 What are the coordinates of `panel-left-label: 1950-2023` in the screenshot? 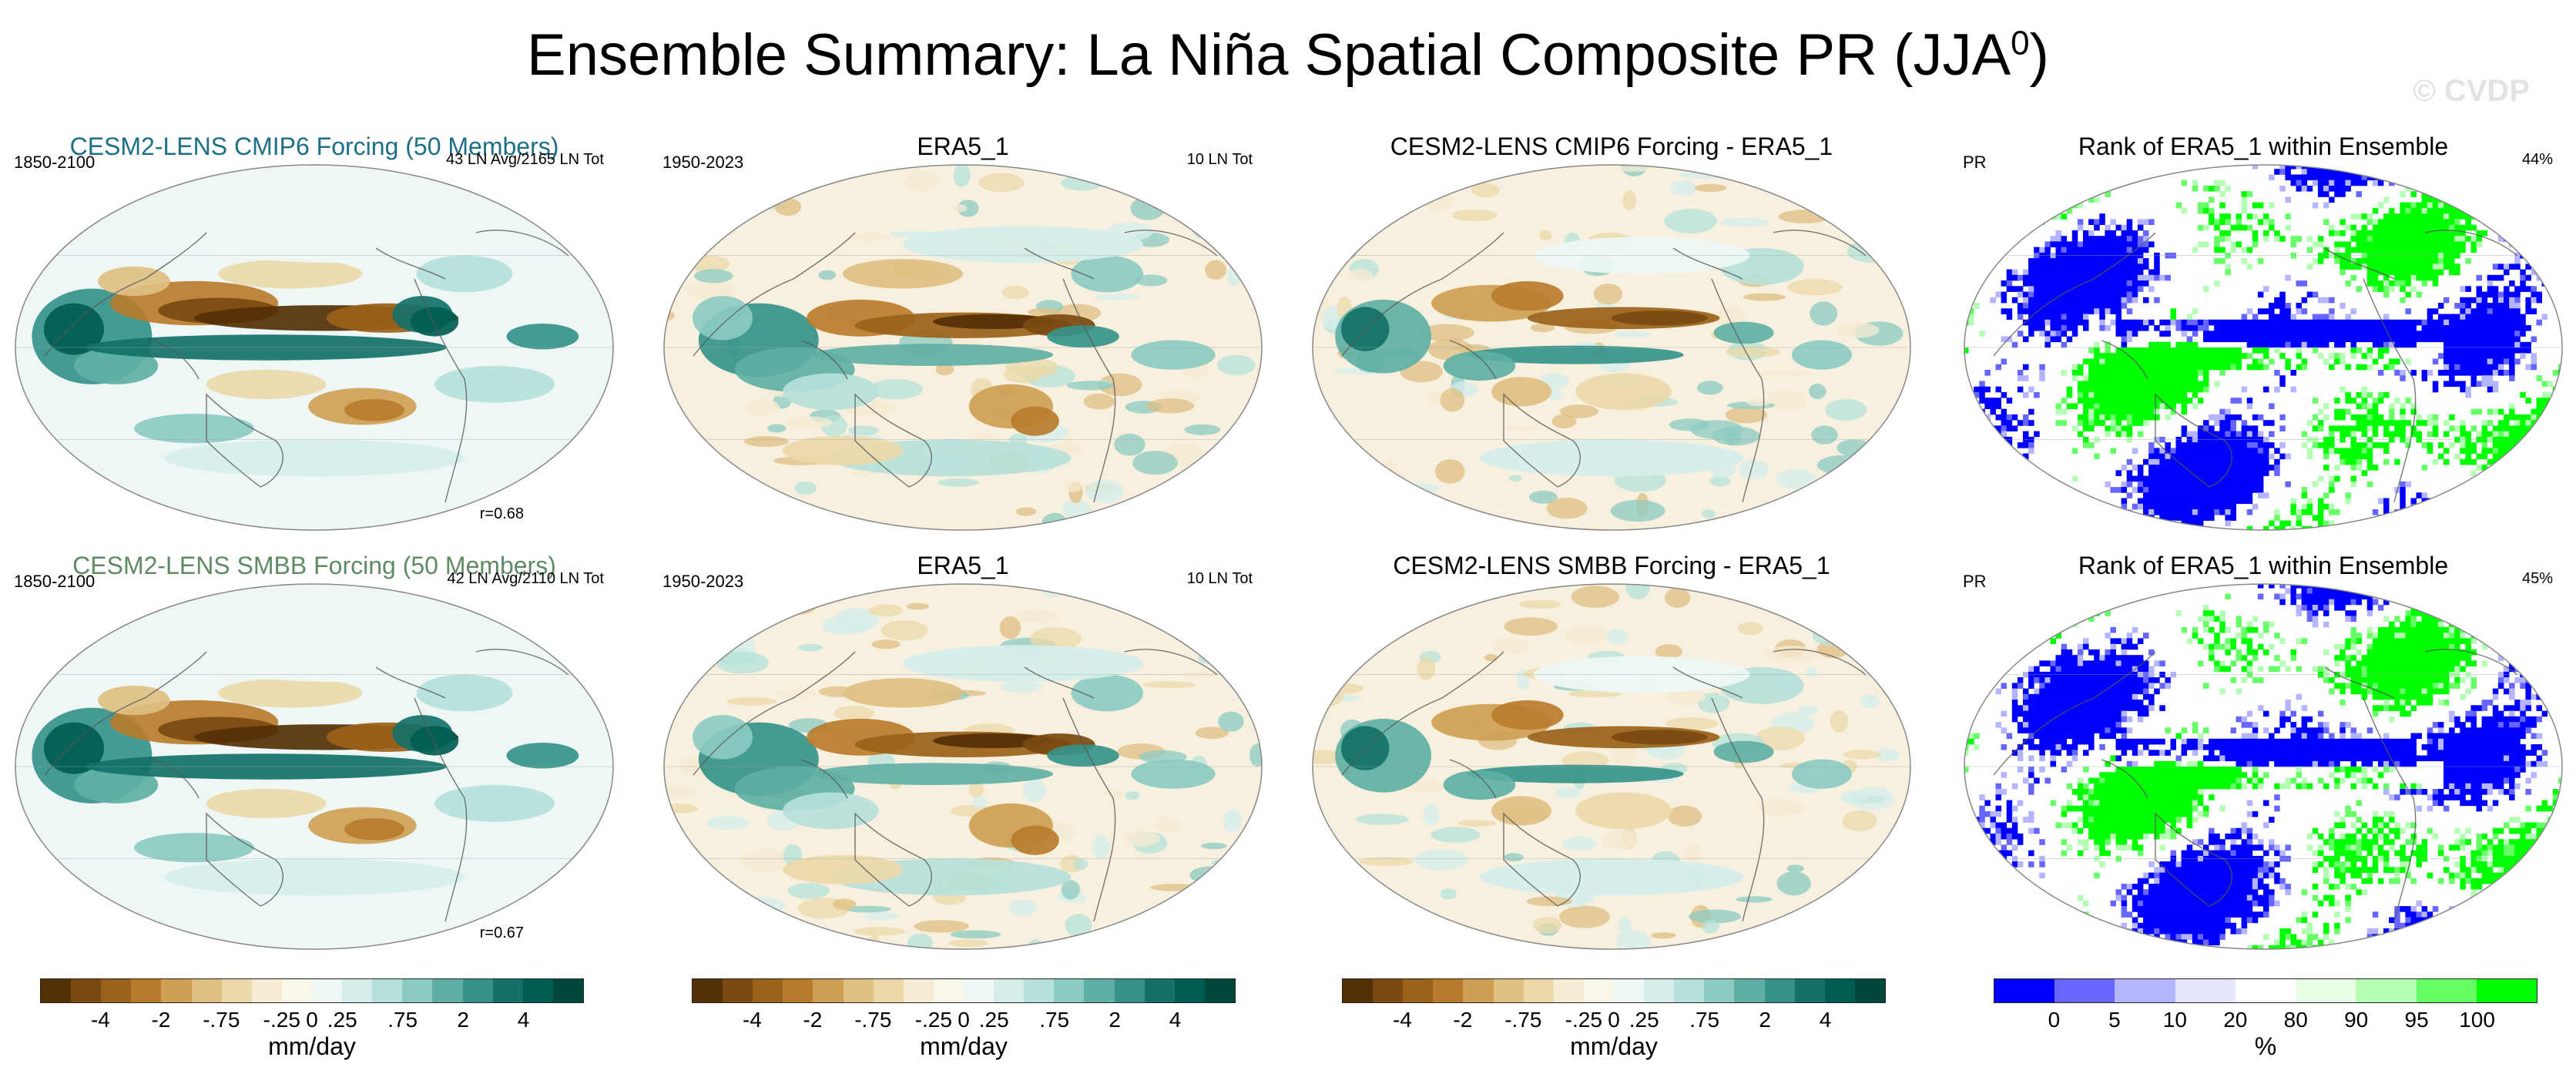 It's located at (703, 581).